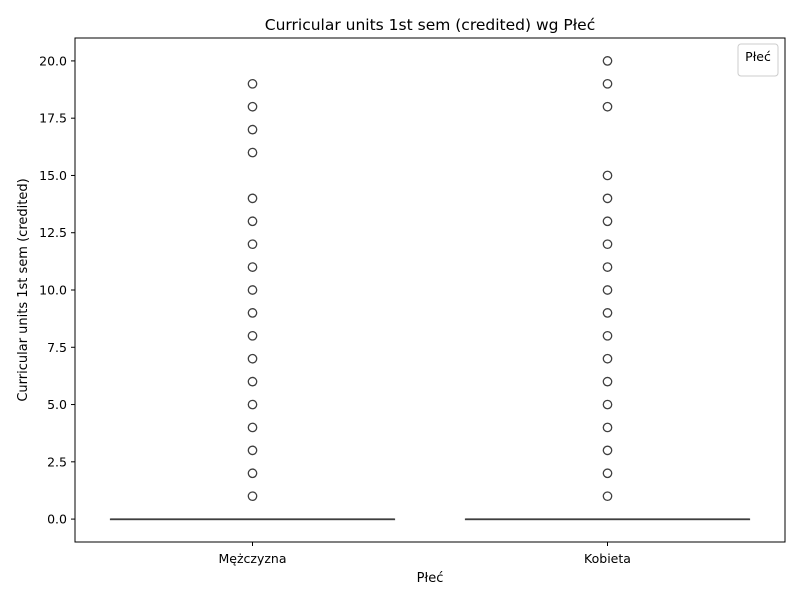 This screenshot has height=600, width=800. I want to click on y-tick-label: 7.5, so click(57, 347).